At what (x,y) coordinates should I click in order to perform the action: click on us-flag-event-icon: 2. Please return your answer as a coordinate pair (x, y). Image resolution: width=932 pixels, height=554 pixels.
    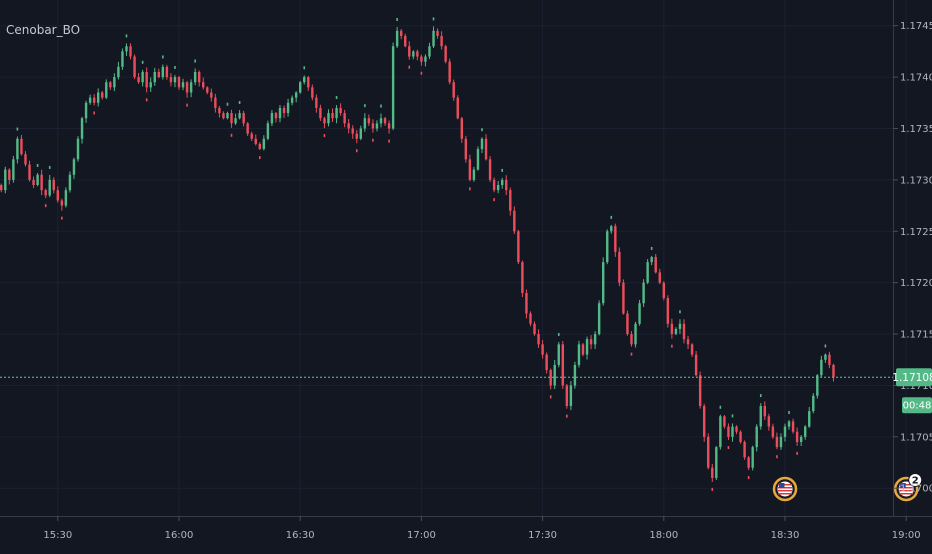
    Looking at the image, I should click on (908, 487).